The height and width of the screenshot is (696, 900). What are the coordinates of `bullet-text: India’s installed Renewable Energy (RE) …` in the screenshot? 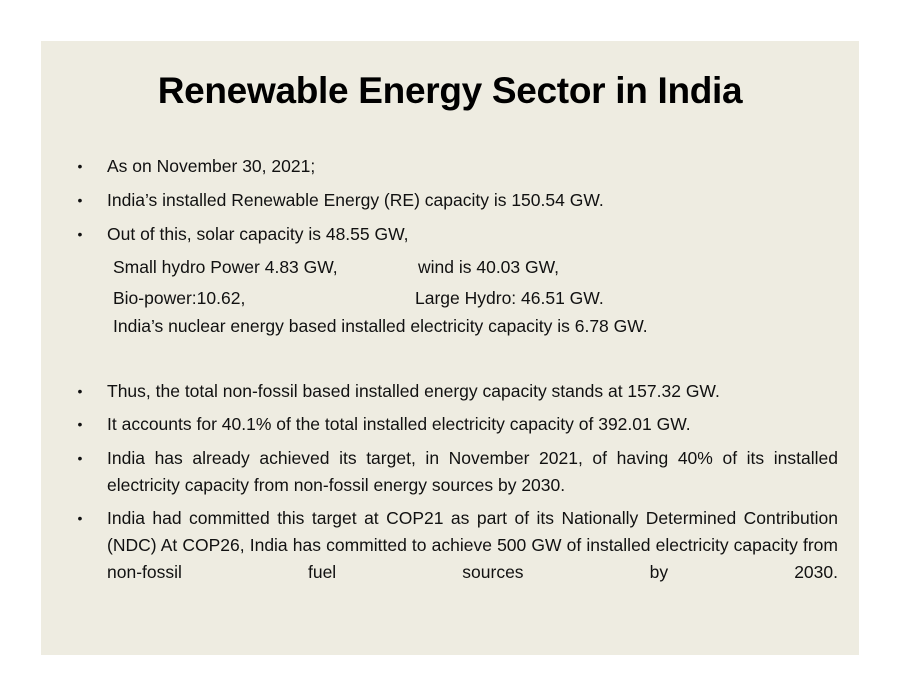 It's located at (355, 200).